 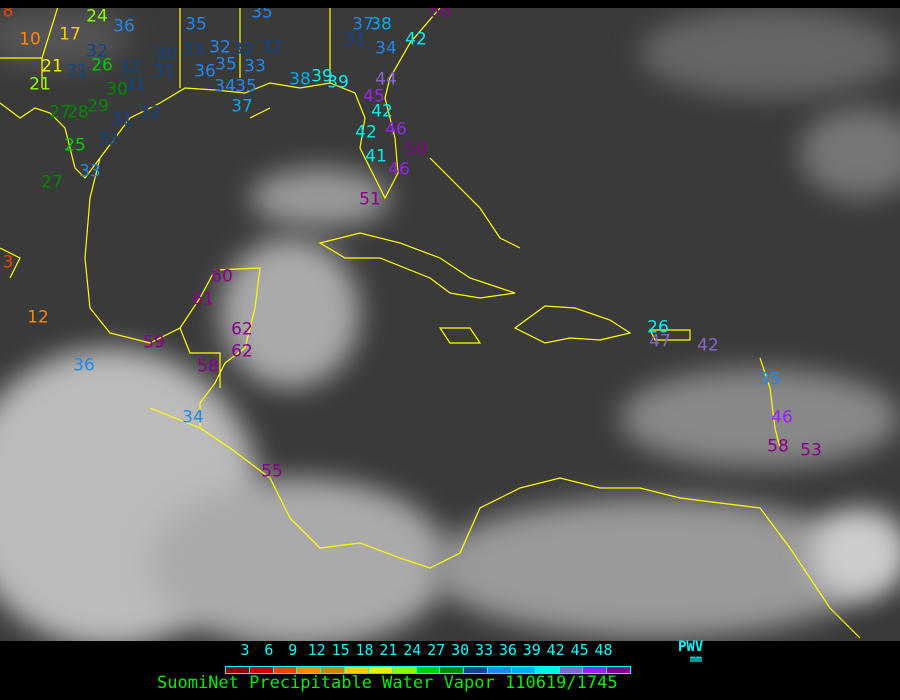 I want to click on legend-tick: 9, so click(x=293, y=650).